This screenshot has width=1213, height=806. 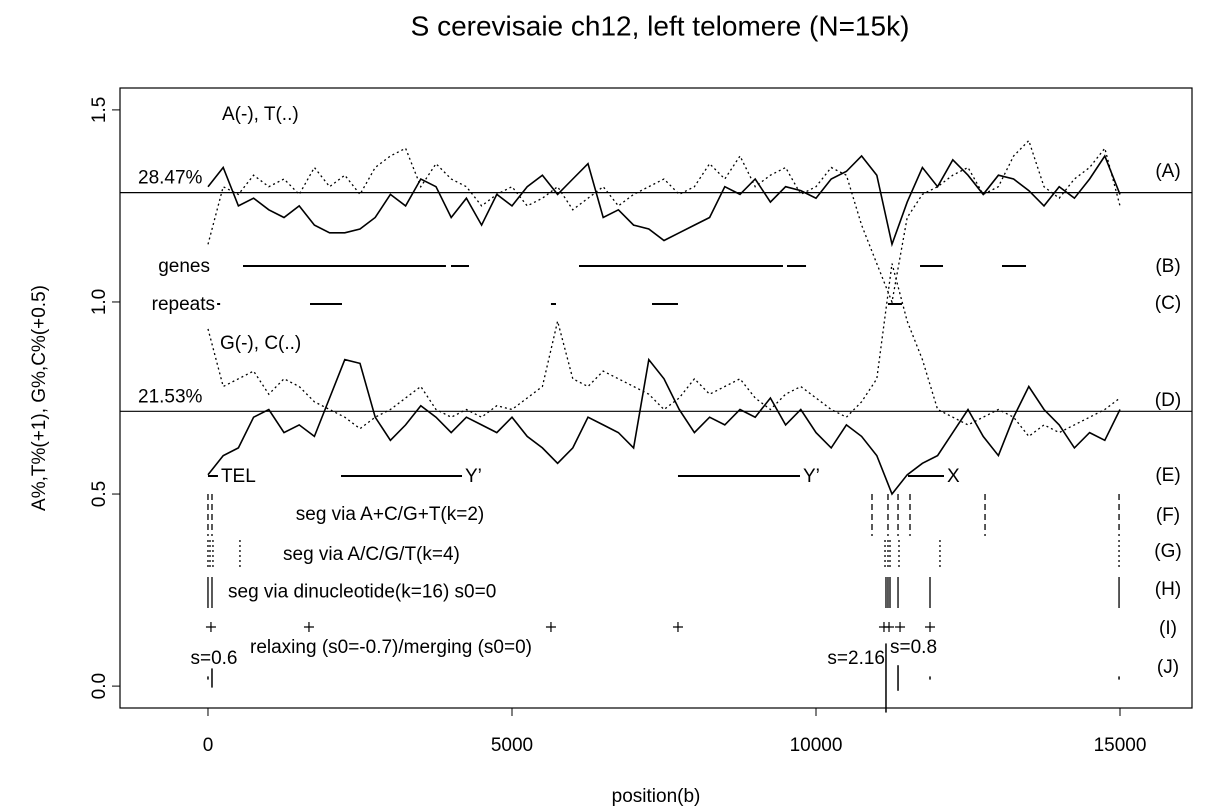 I want to click on track-label: genes, so click(x=184, y=266).